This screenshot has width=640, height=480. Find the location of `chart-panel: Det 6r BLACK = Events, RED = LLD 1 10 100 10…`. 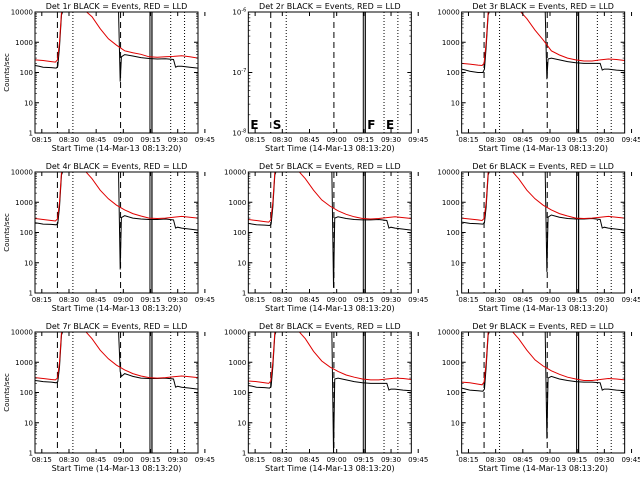

chart-panel: Det 6r BLACK = Events, RED = LLD 1 10 100 10… is located at coordinates (538, 237).